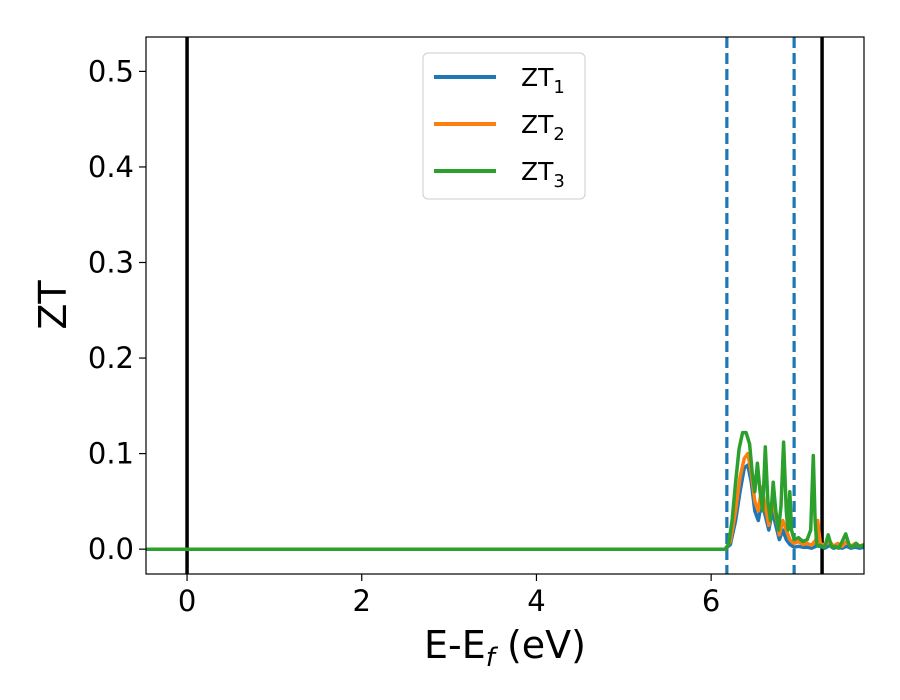 Image resolution: width=900 pixels, height=700 pixels. Describe the element at coordinates (111, 454) in the screenshot. I see `y-tick-label: 0.1` at that location.